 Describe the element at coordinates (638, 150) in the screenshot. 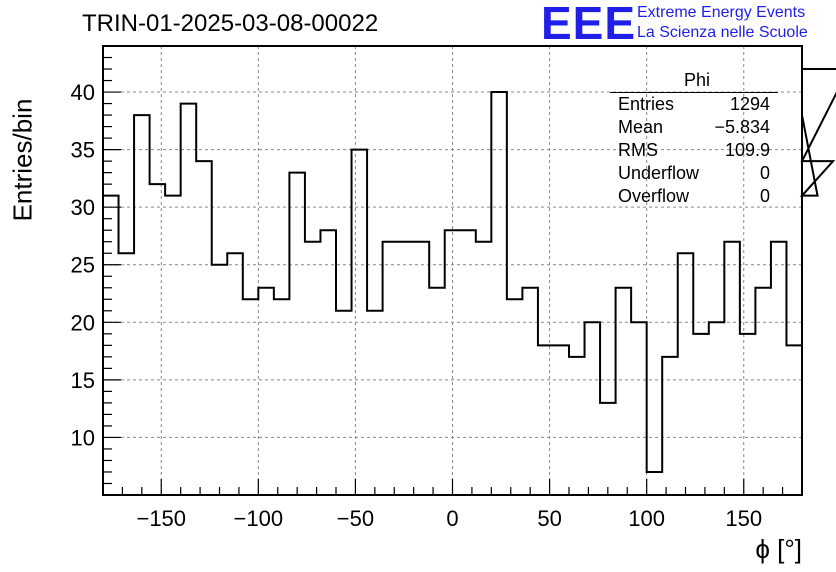

I see `stats-label: RMS` at that location.